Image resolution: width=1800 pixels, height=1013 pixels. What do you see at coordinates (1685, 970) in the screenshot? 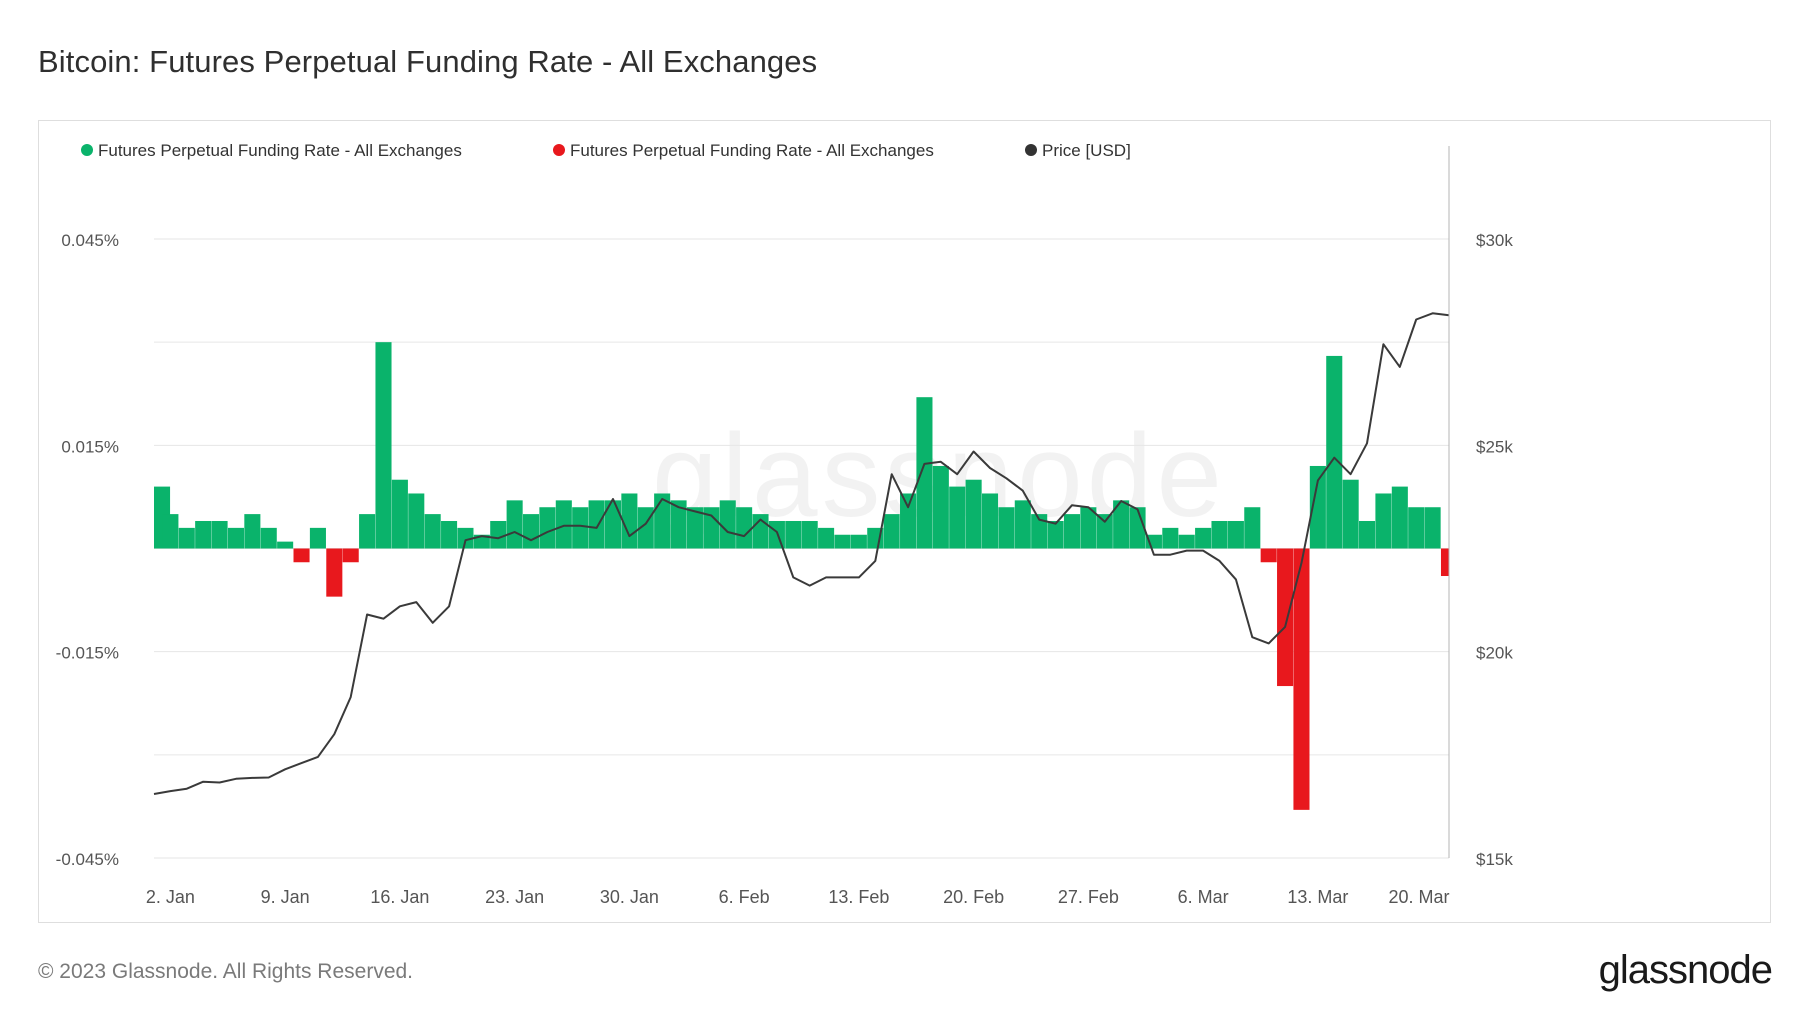
I see `brand-logo: glassnode` at bounding box center [1685, 970].